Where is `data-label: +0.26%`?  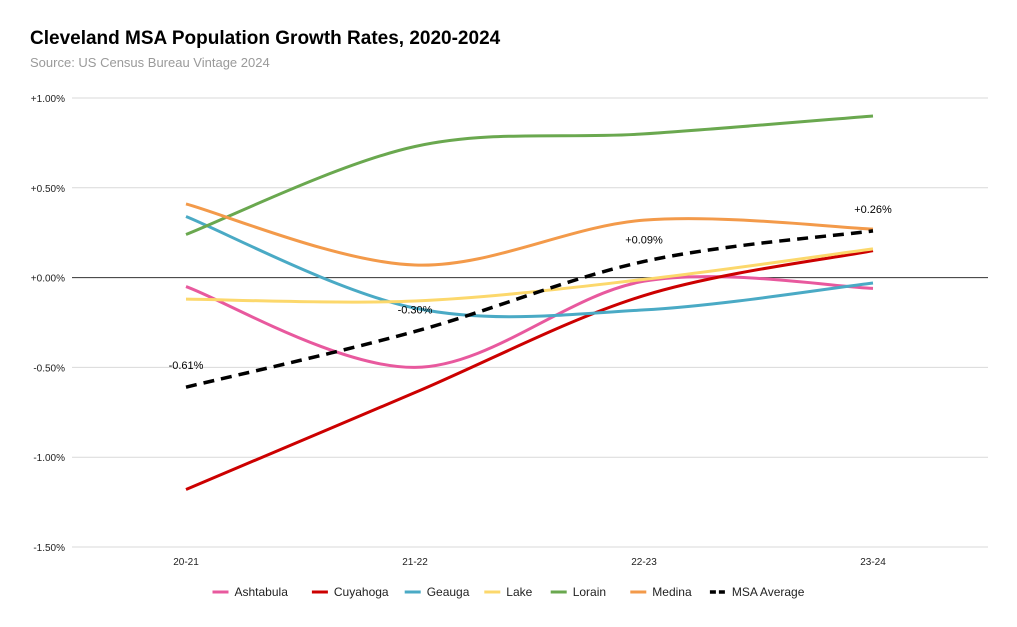
data-label: +0.26% is located at coordinates (873, 210).